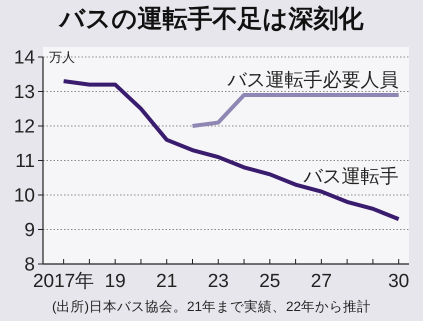 The image size is (423, 321). What do you see at coordinates (29, 231) in the screenshot?
I see `y-tick-label: 9` at bounding box center [29, 231].